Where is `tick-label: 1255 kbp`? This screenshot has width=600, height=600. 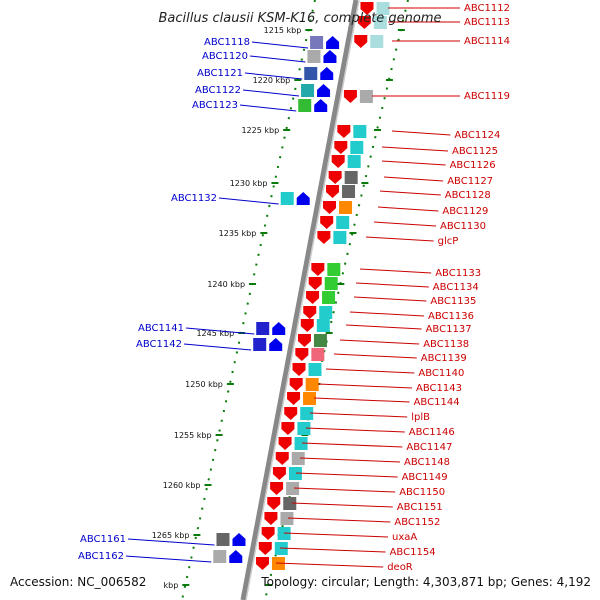
tick-label: 1255 kbp is located at coordinates (193, 435).